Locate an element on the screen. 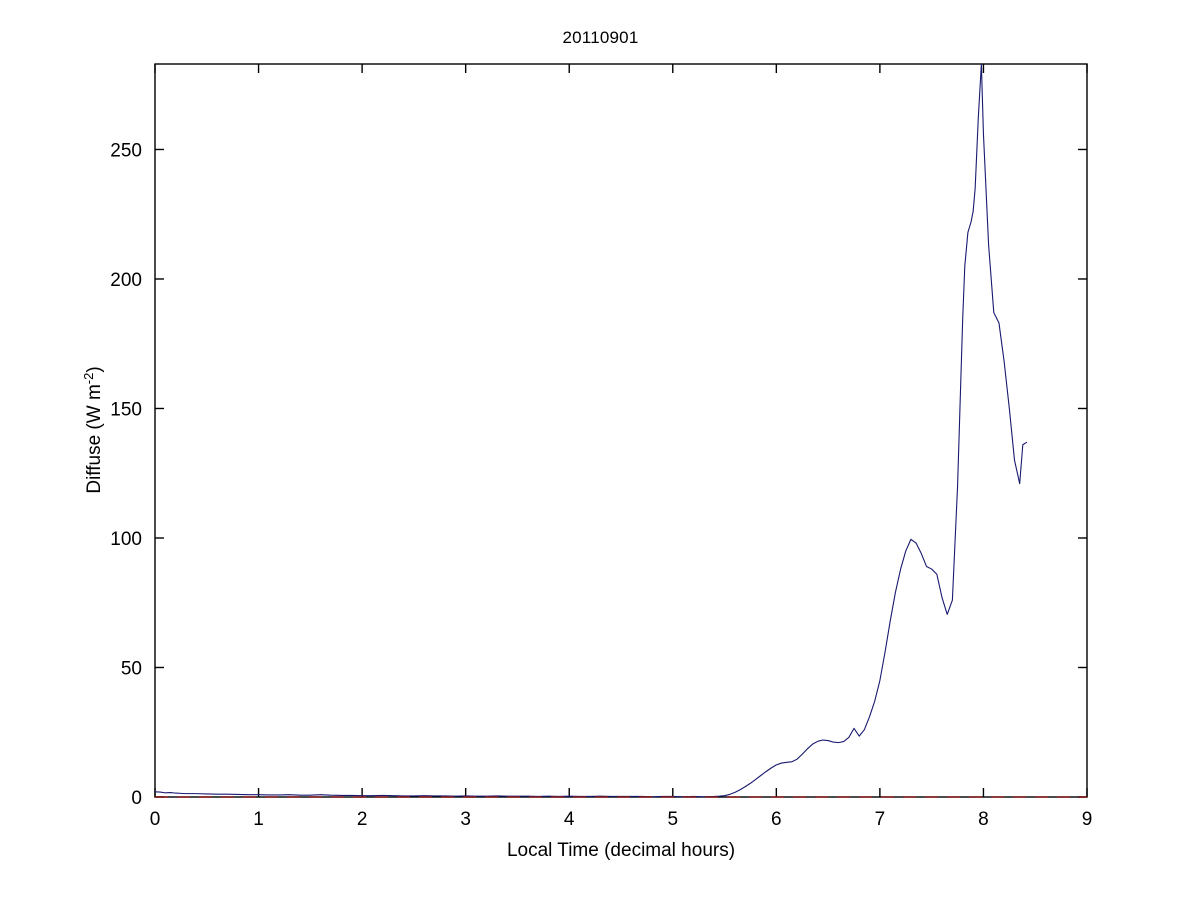  x-tick-label: 1 is located at coordinates (258, 819).